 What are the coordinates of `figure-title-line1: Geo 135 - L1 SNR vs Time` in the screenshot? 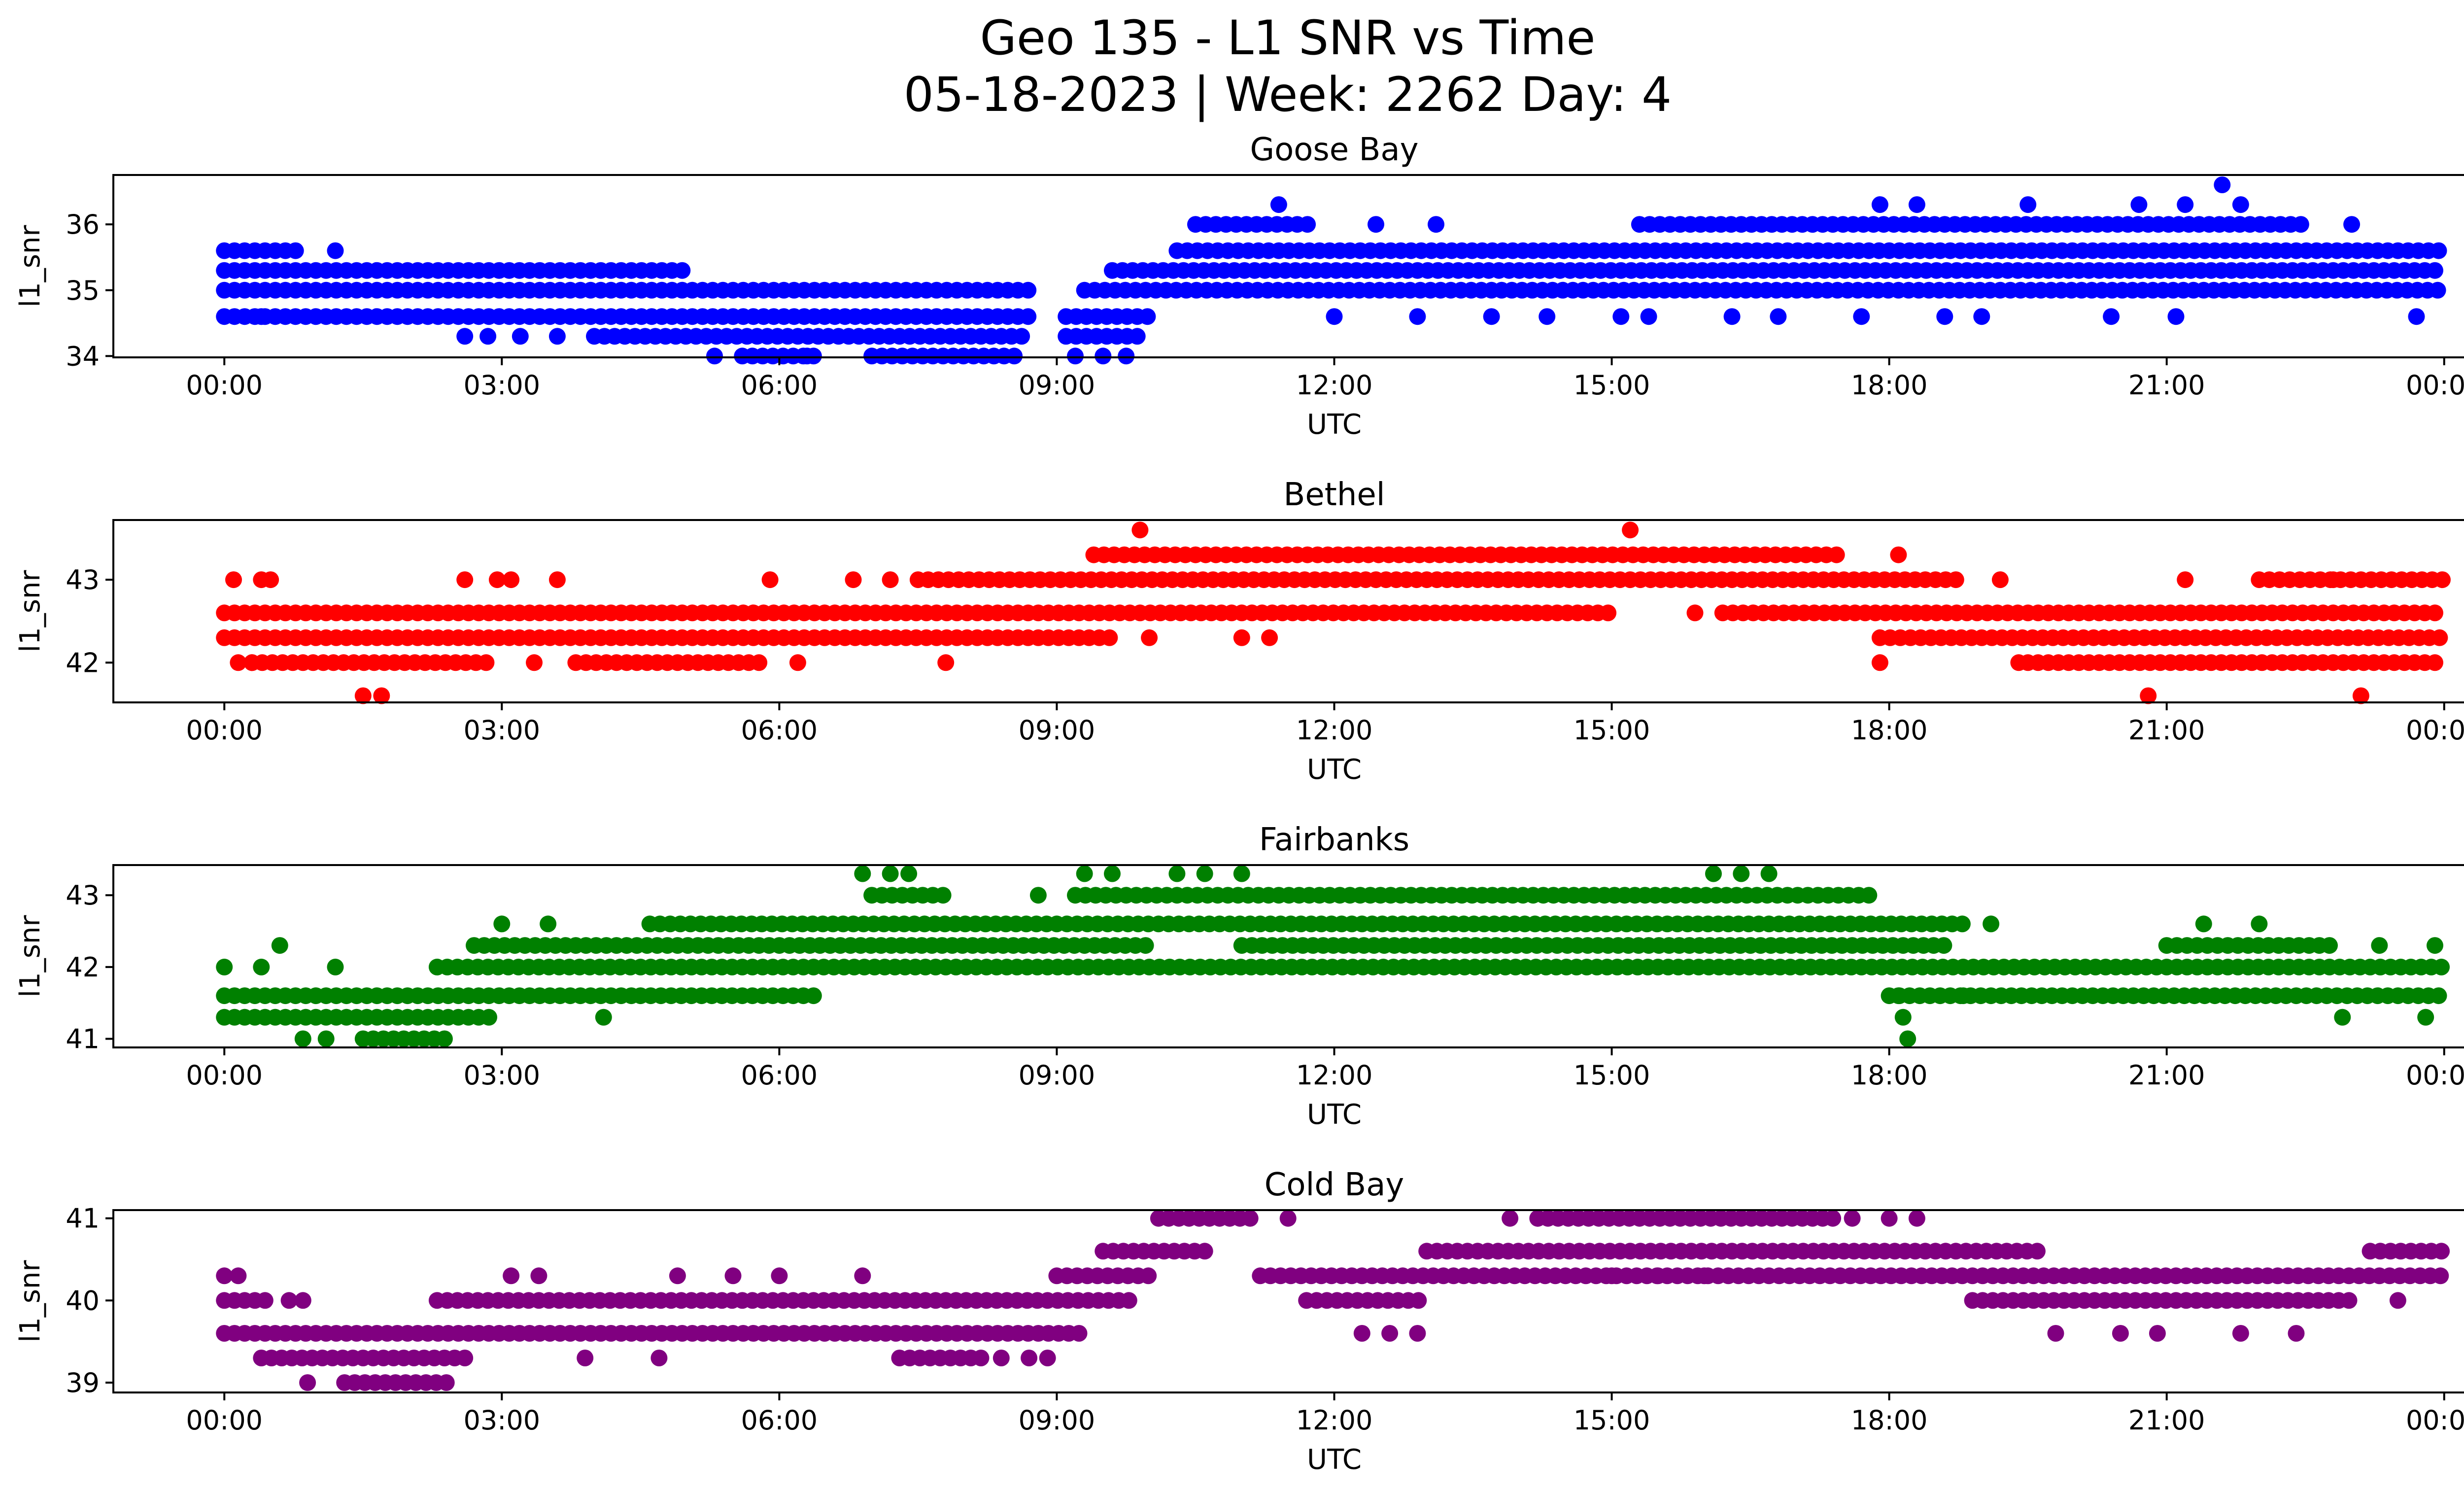 It's located at (1288, 38).